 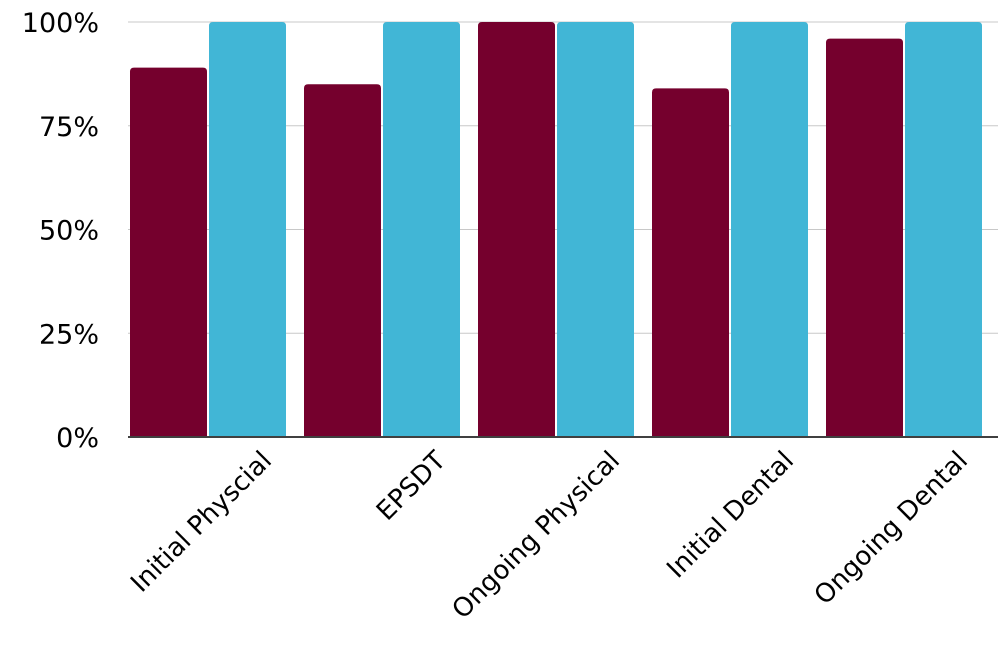 I want to click on x-category-label: EPSDT, so click(x=411, y=486).